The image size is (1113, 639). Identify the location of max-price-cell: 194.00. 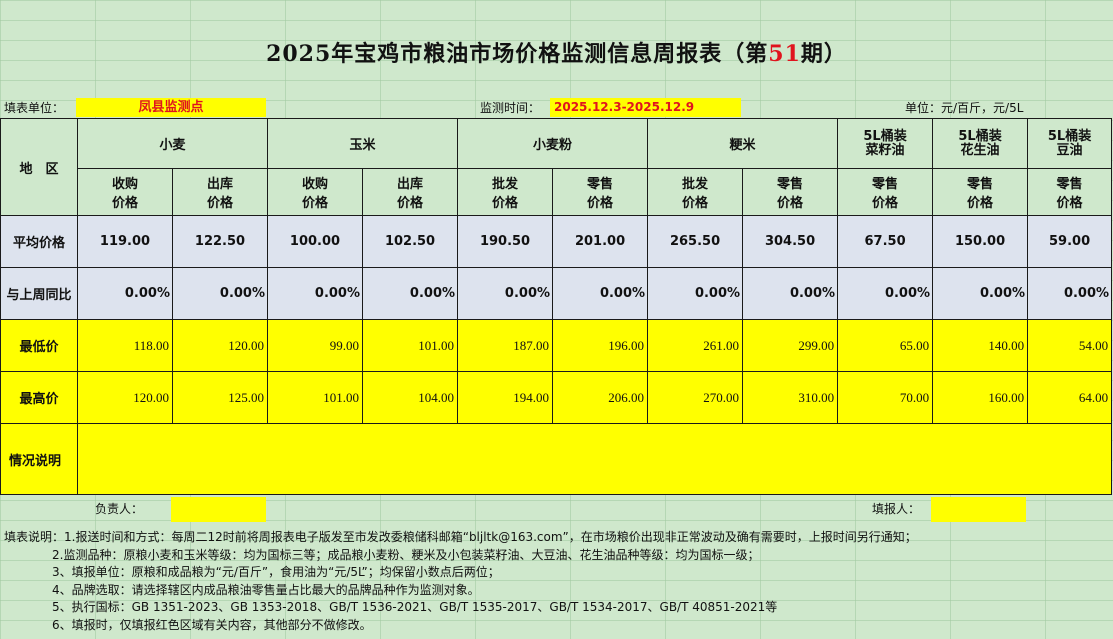
(505, 397).